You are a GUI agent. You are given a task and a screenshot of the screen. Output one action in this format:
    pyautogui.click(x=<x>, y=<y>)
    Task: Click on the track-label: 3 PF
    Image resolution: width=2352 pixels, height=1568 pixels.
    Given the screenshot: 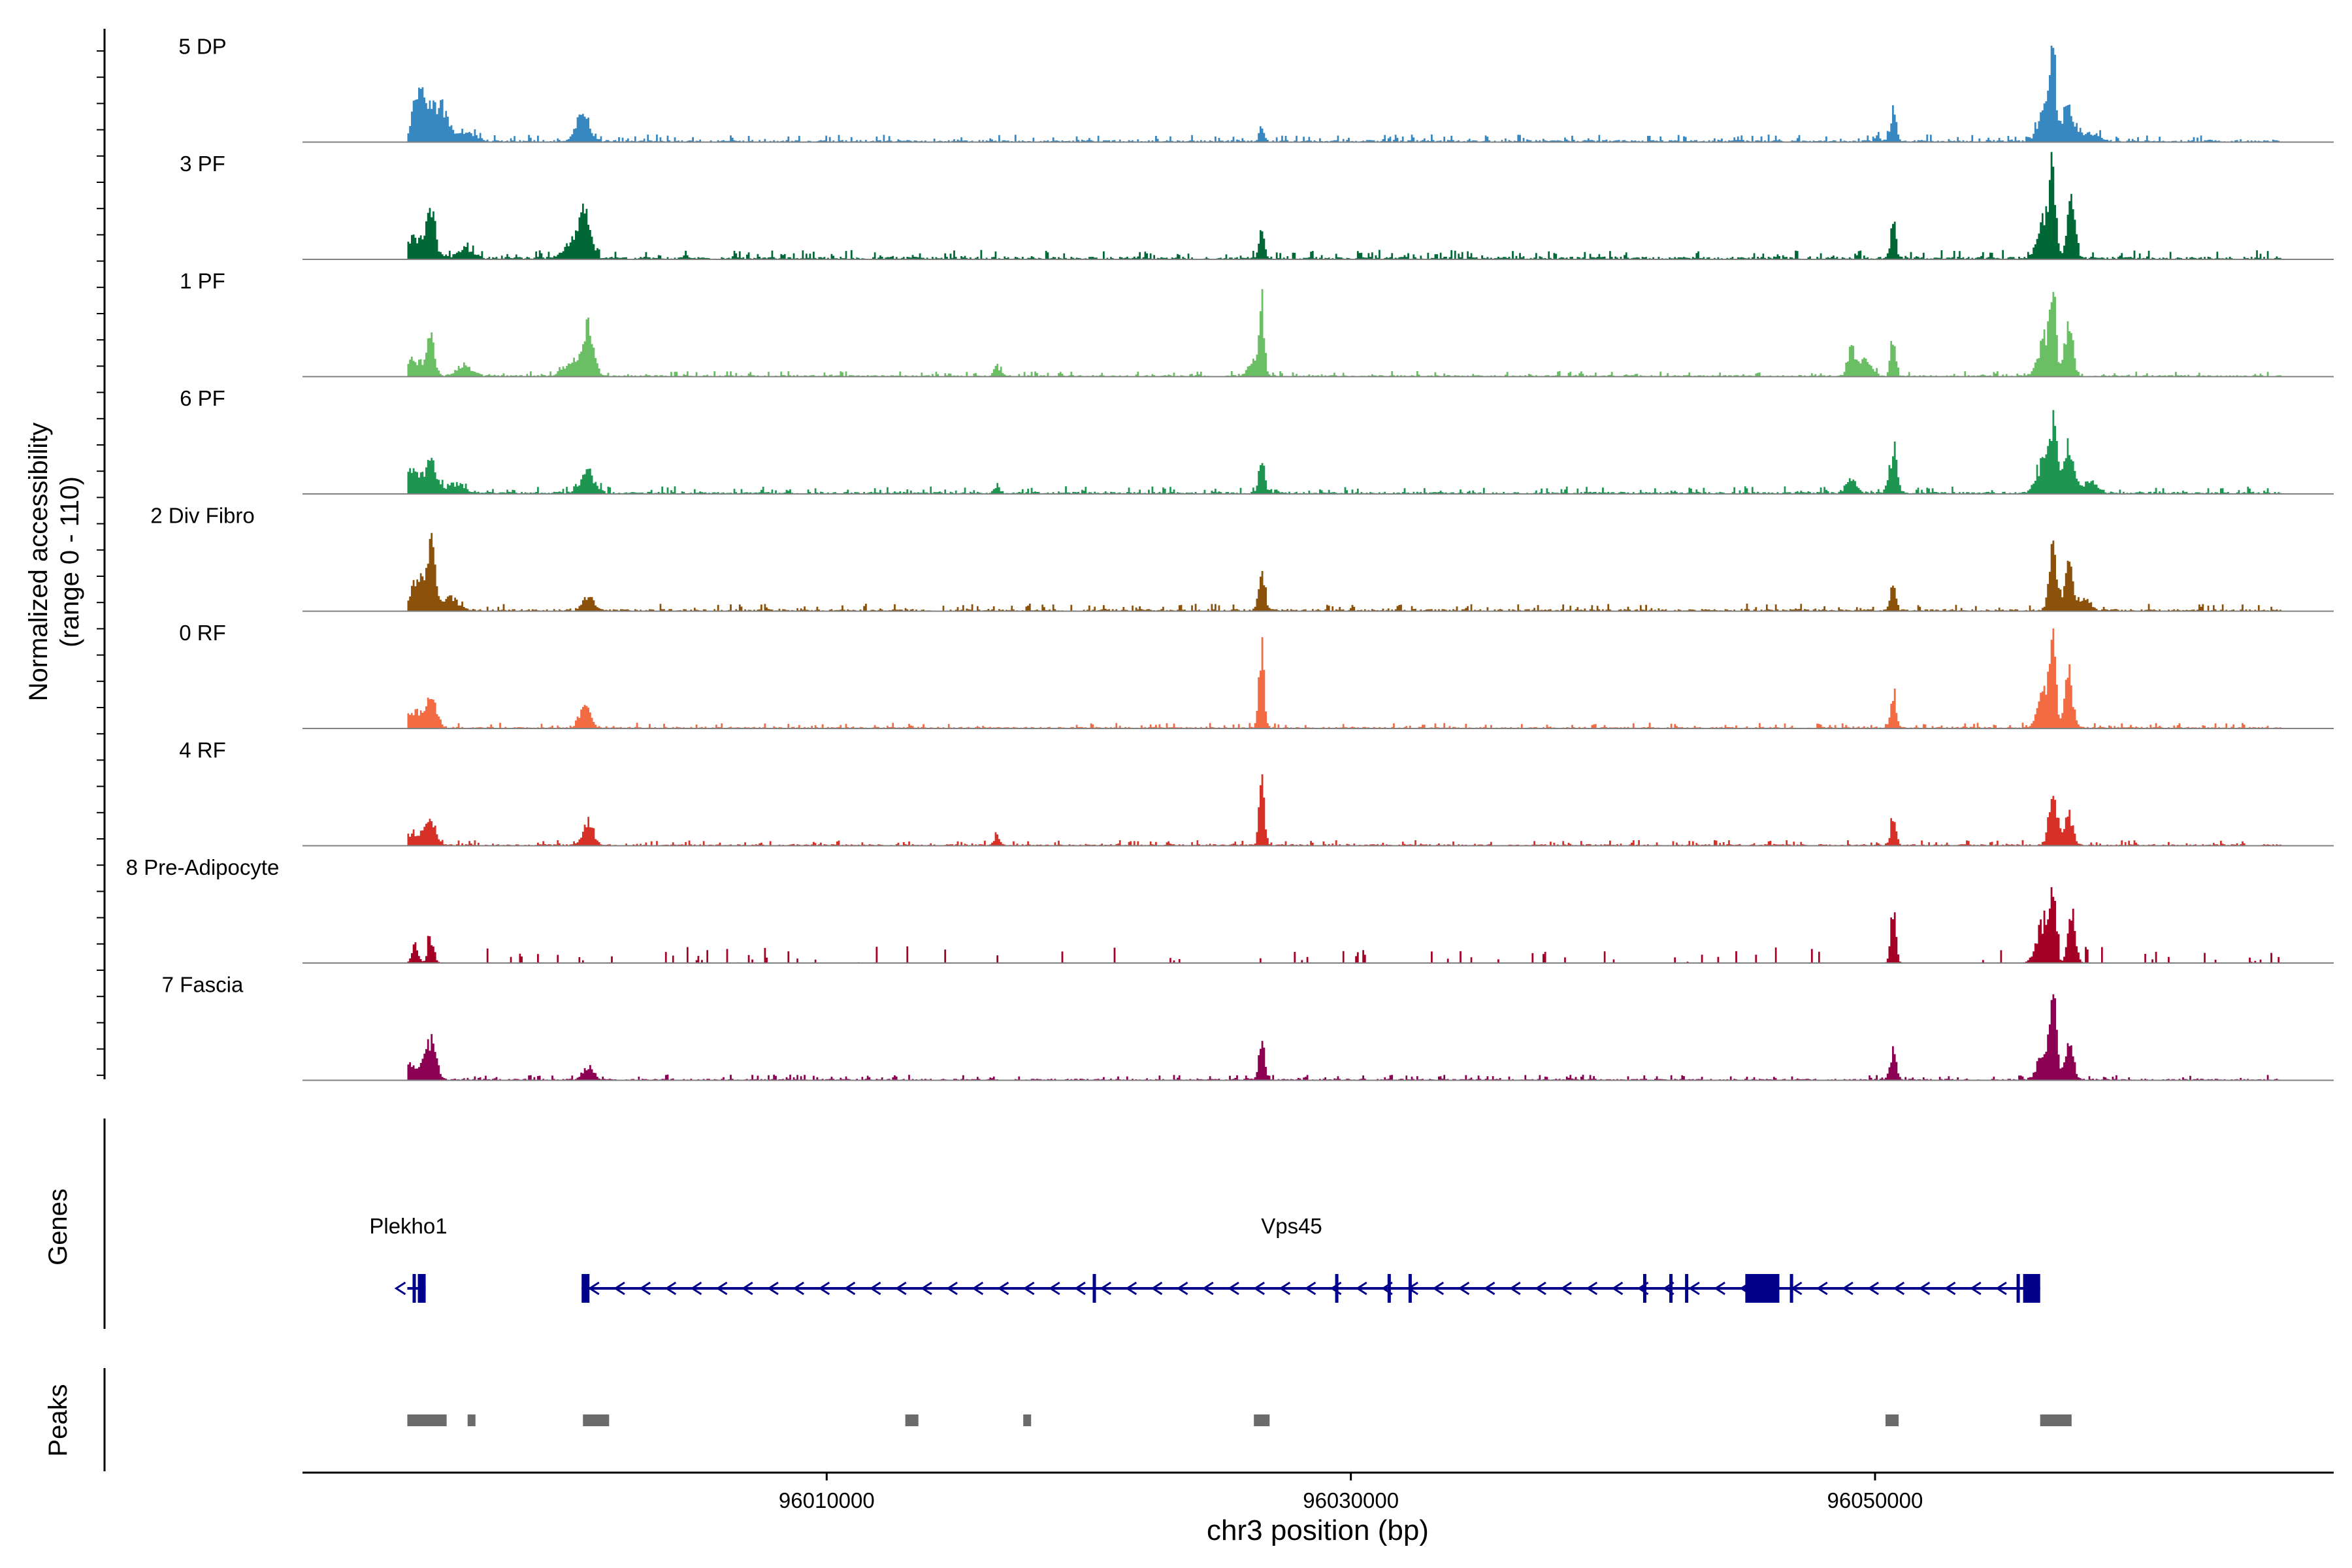 What is the action you would take?
    pyautogui.click(x=202, y=164)
    